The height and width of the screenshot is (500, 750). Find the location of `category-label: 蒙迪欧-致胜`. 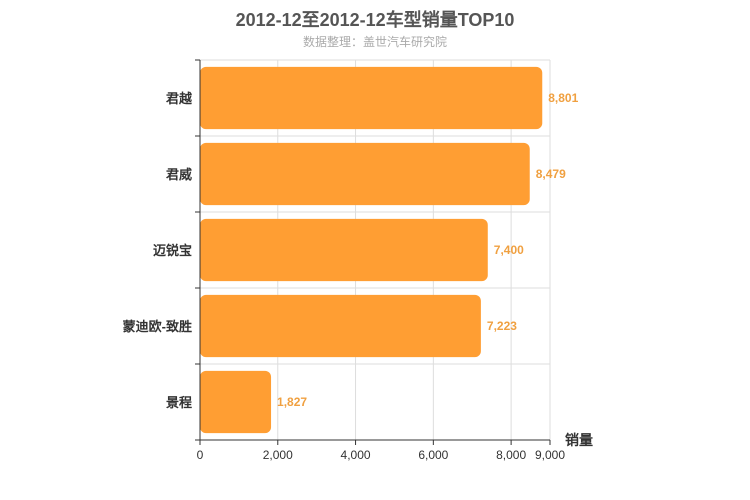

category-label: 蒙迪欧-致胜 is located at coordinates (157, 326).